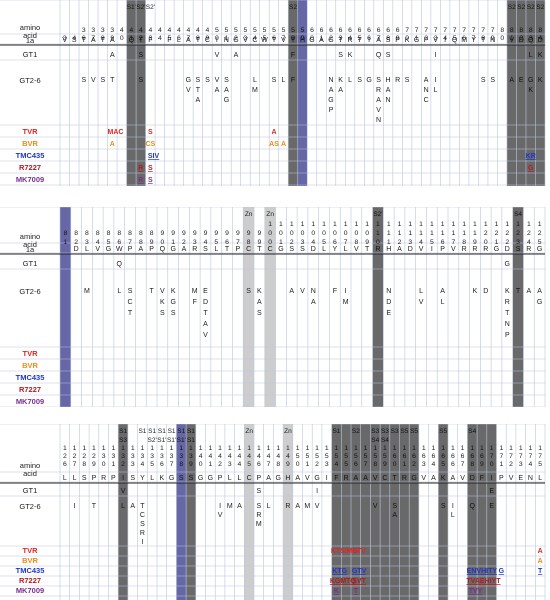 This screenshot has height=600, width=550. Describe the element at coordinates (426, 90) in the screenshot. I see `gt26-residue: N` at that location.